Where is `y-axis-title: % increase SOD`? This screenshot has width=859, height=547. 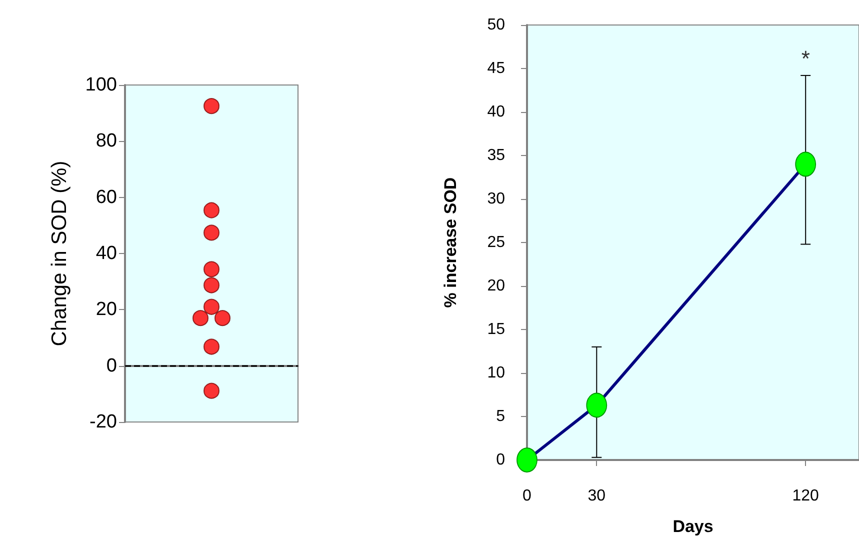 y-axis-title: % increase SOD is located at coordinates (450, 242).